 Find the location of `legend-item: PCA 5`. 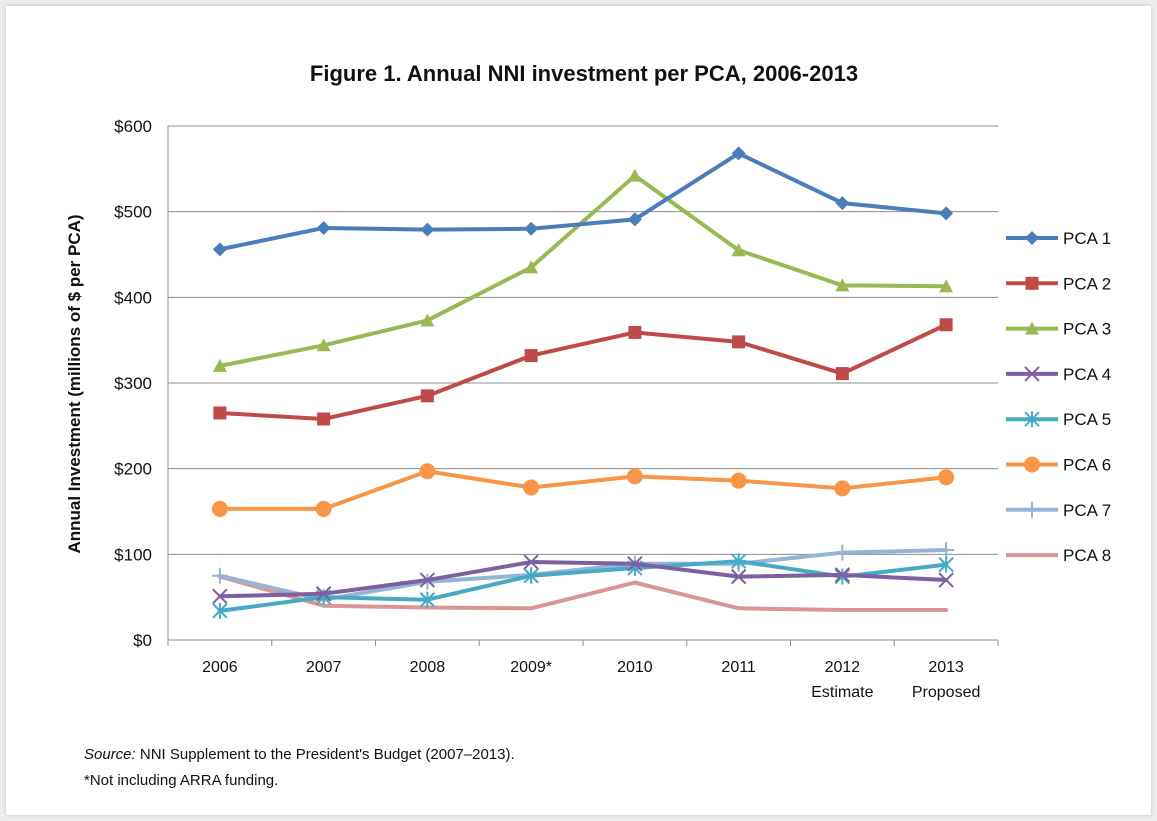

legend-item: PCA 5 is located at coordinates (1058, 419).